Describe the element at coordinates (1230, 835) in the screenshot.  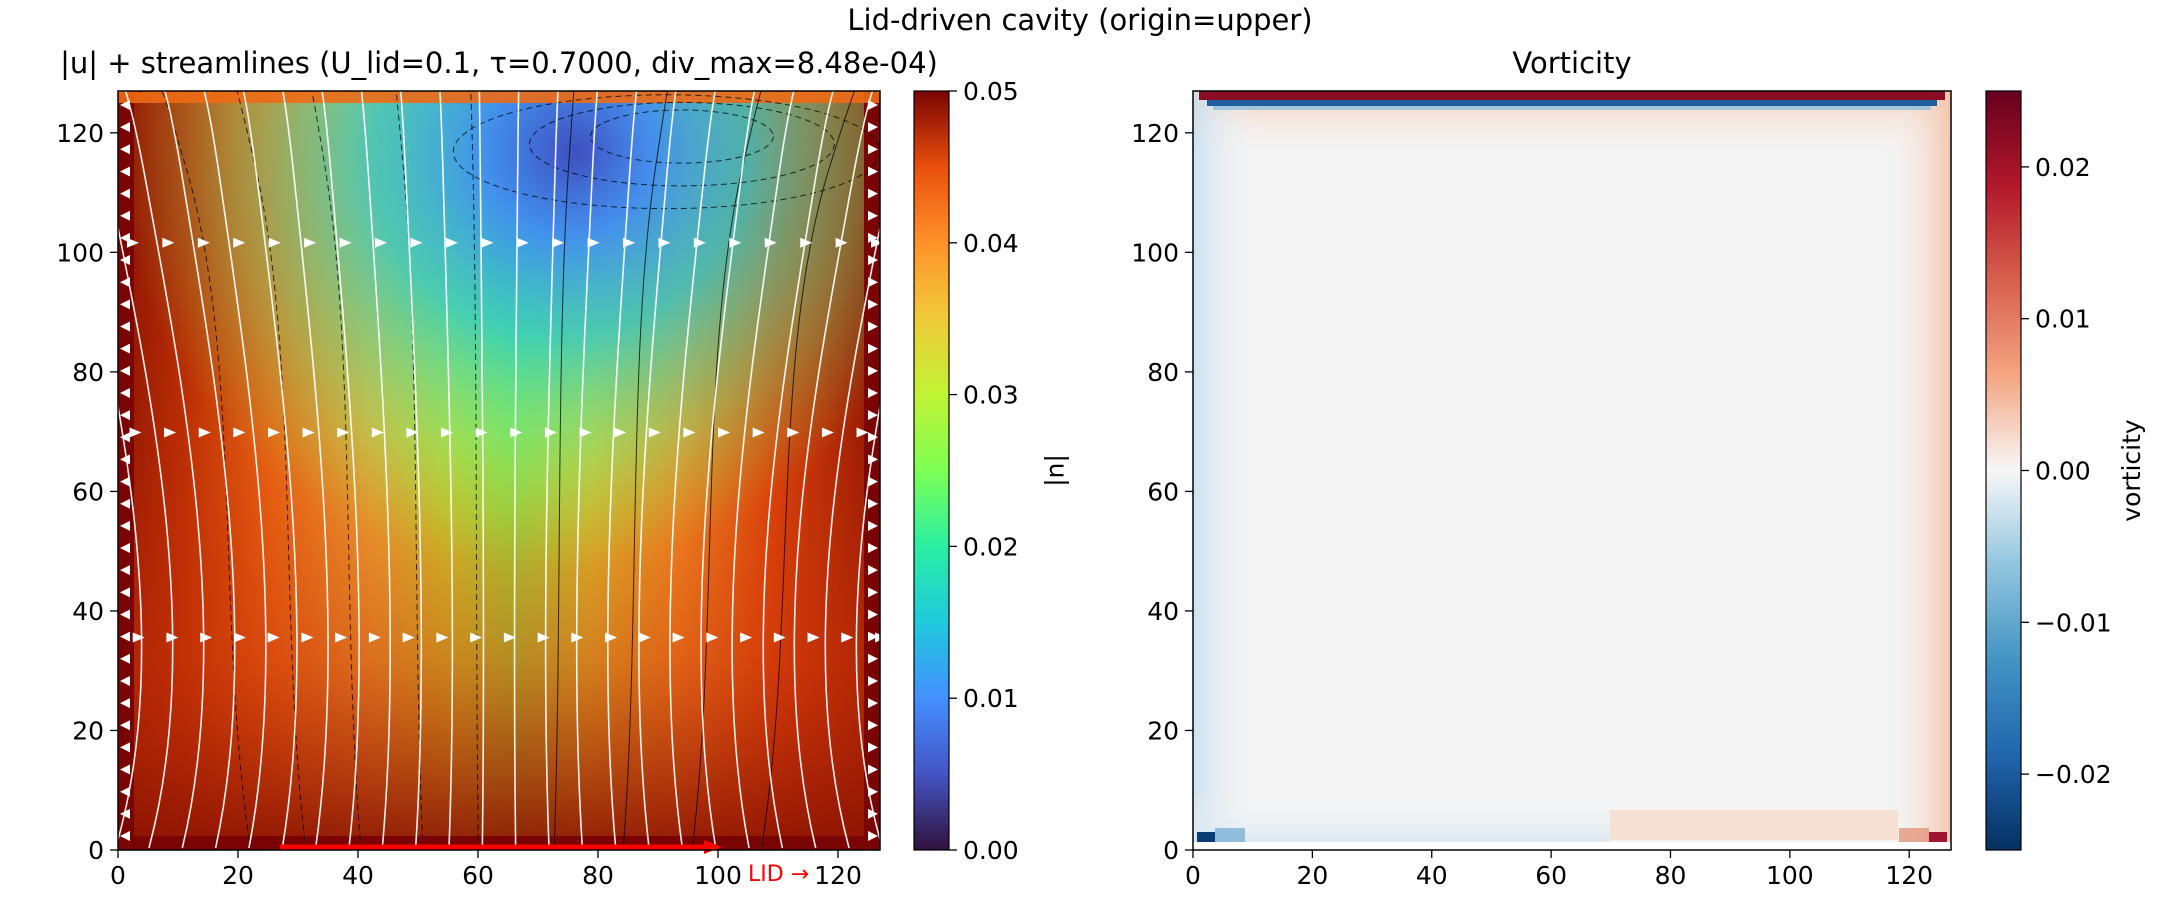
I see `vorticity-corner-bottom-left-fade` at that location.